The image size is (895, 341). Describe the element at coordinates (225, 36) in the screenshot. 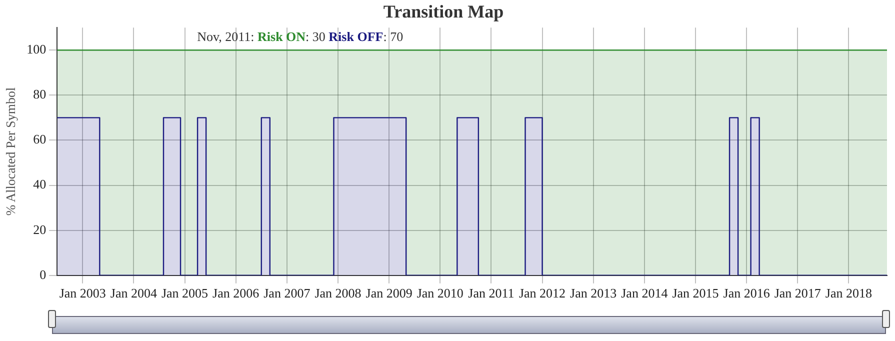

I see `annotation: Nov, 2011:` at that location.